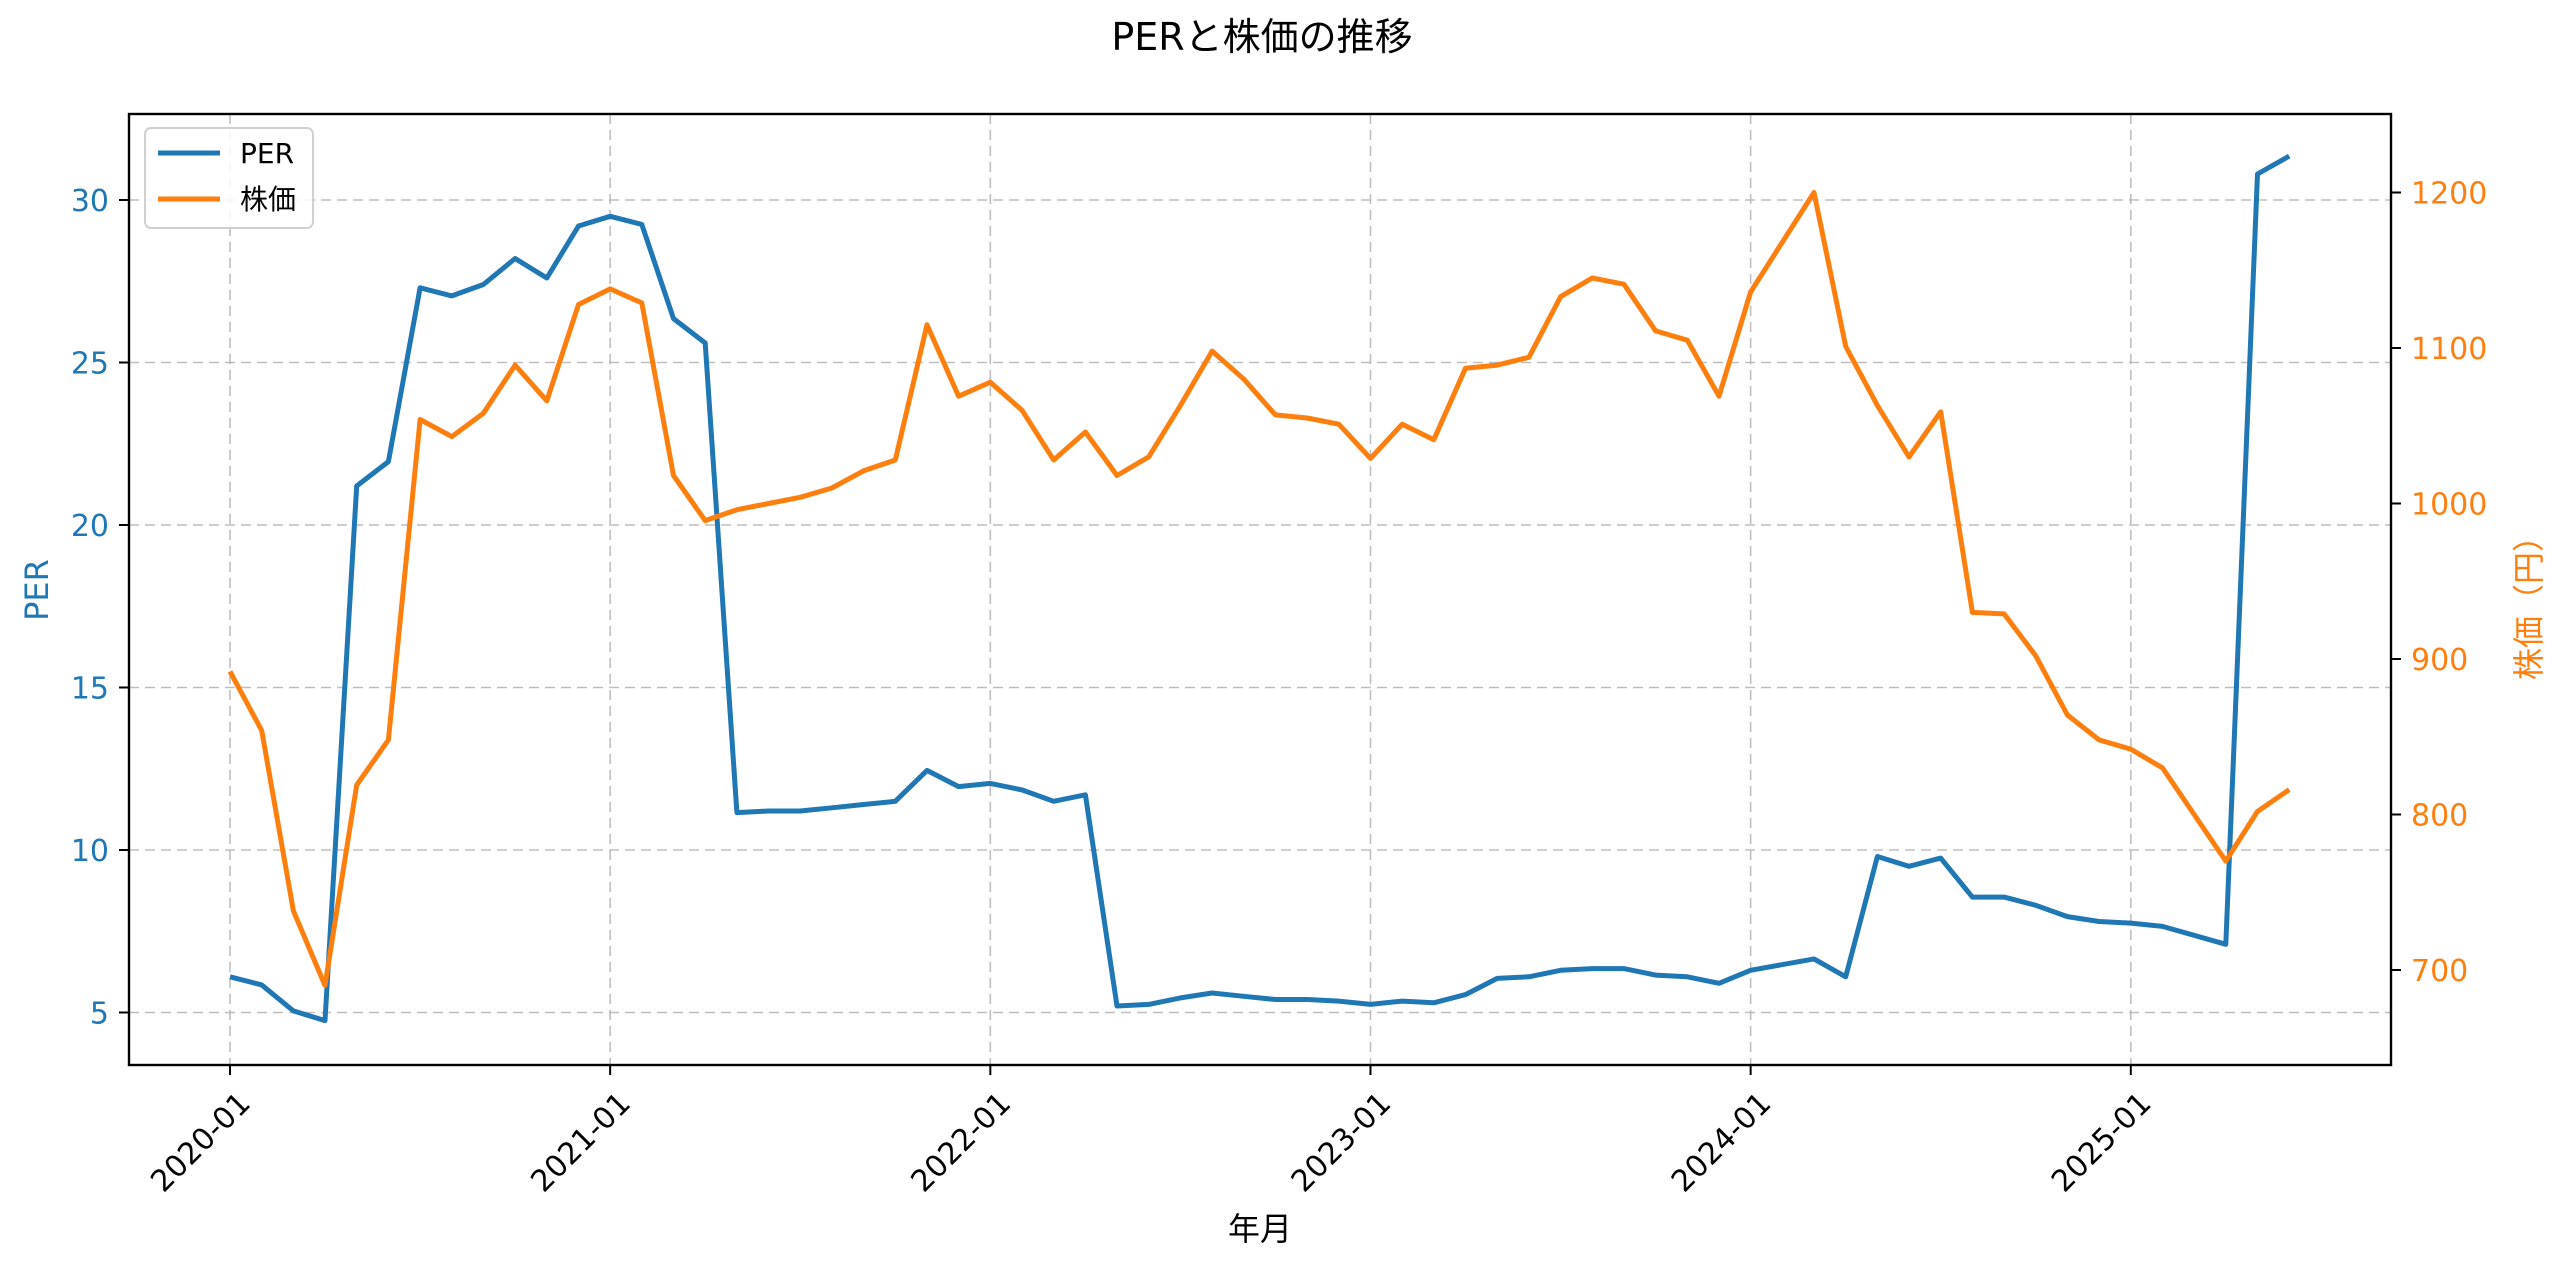 Image resolution: width=2560 pixels, height=1269 pixels. Describe the element at coordinates (90, 201) in the screenshot. I see `y-tick-label-left: 30` at that location.